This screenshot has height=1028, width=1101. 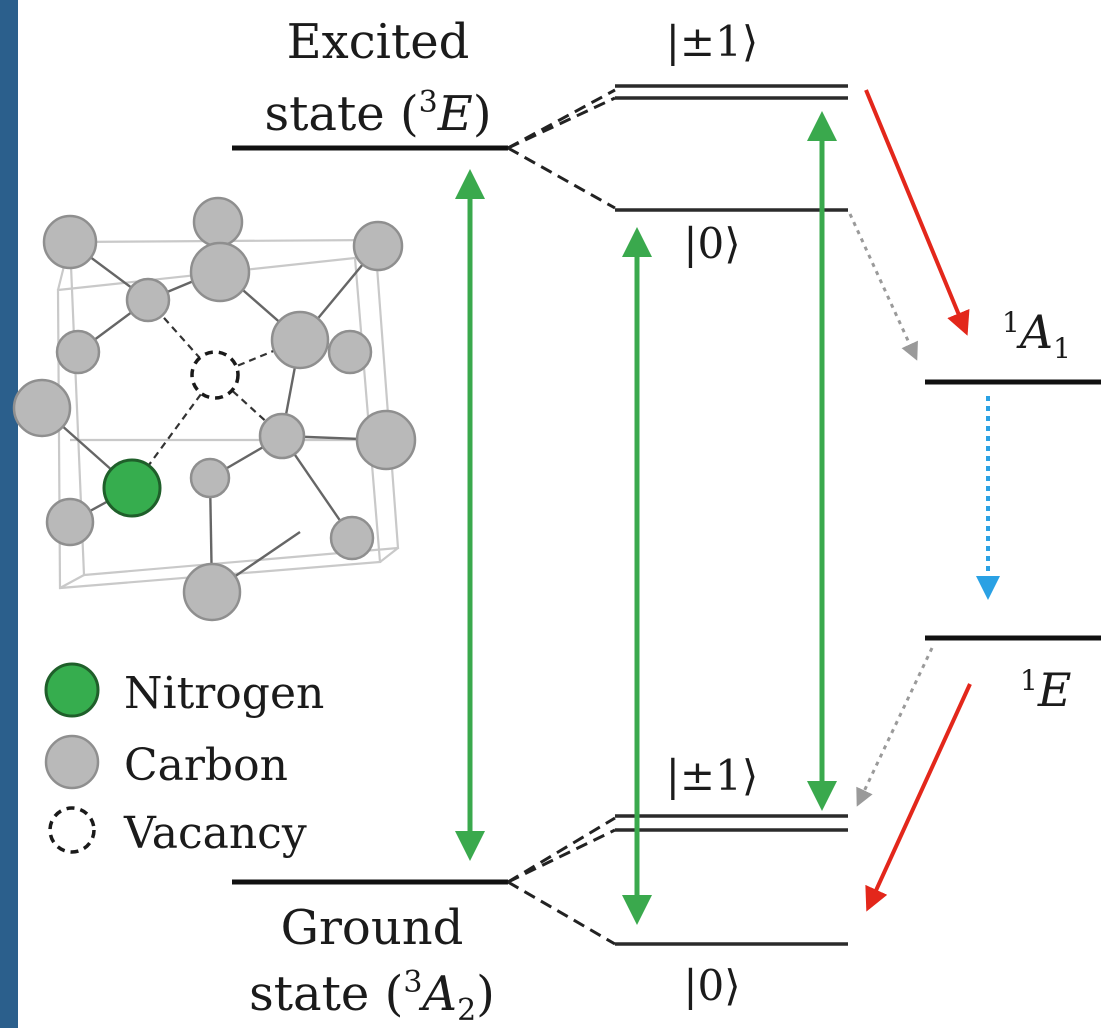 What do you see at coordinates (72, 690) in the screenshot?
I see `legend-nitrogen-swatch` at bounding box center [72, 690].